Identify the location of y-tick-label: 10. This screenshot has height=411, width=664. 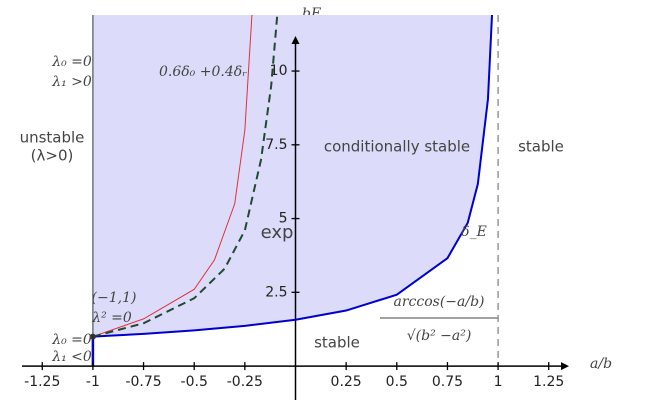
(279, 71).